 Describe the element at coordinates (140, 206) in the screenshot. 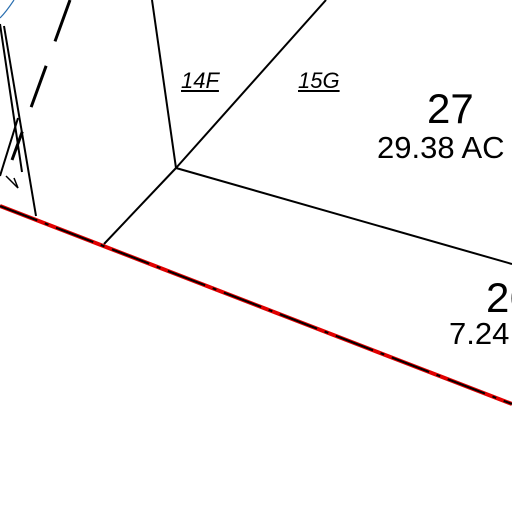

I see `lot-line-south-diagonal` at that location.